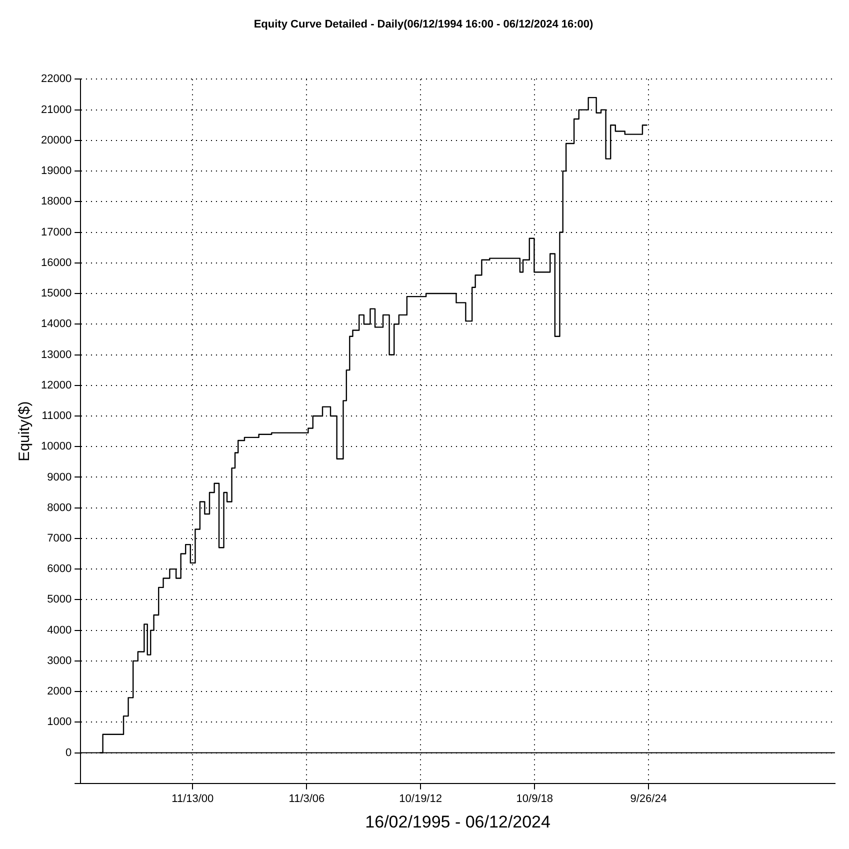  What do you see at coordinates (457, 822) in the screenshot?
I see `x-axis-title: 16/02/1995 - 06/12/2024` at bounding box center [457, 822].